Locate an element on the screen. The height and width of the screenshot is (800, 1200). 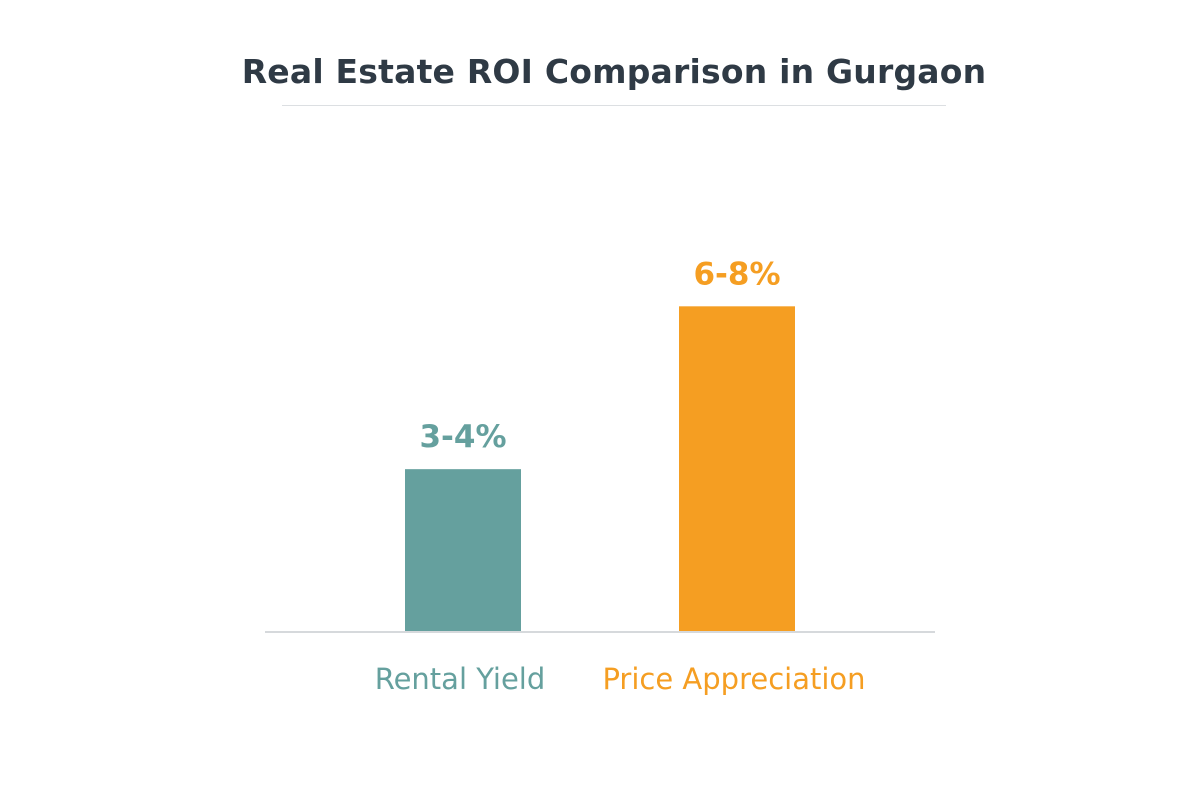
bars-layer is located at coordinates (600, 469).